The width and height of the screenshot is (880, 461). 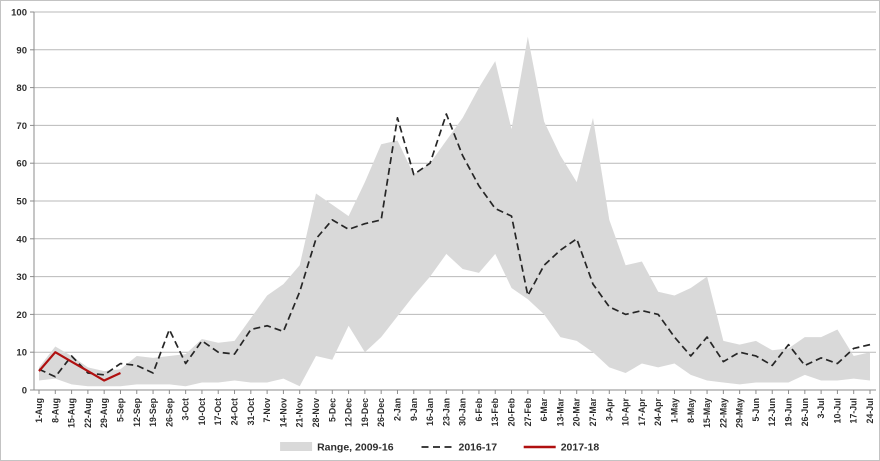 What do you see at coordinates (609, 409) in the screenshot?
I see `x-tick-label: 3-Apr` at bounding box center [609, 409].